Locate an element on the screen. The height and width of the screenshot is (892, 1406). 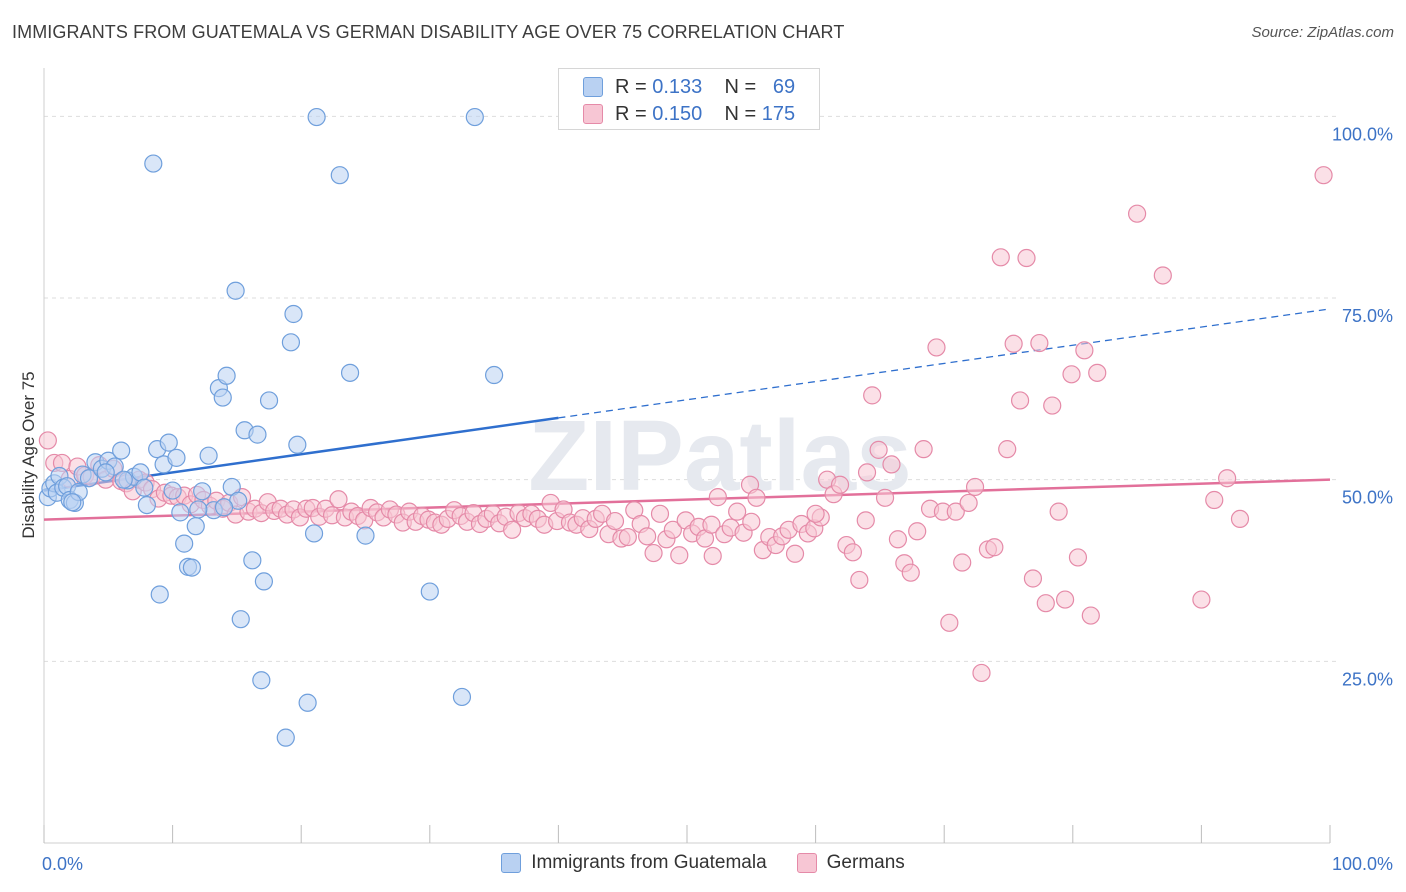
y-tick-label-1: 75.0% is located at coordinates (1367, 316).